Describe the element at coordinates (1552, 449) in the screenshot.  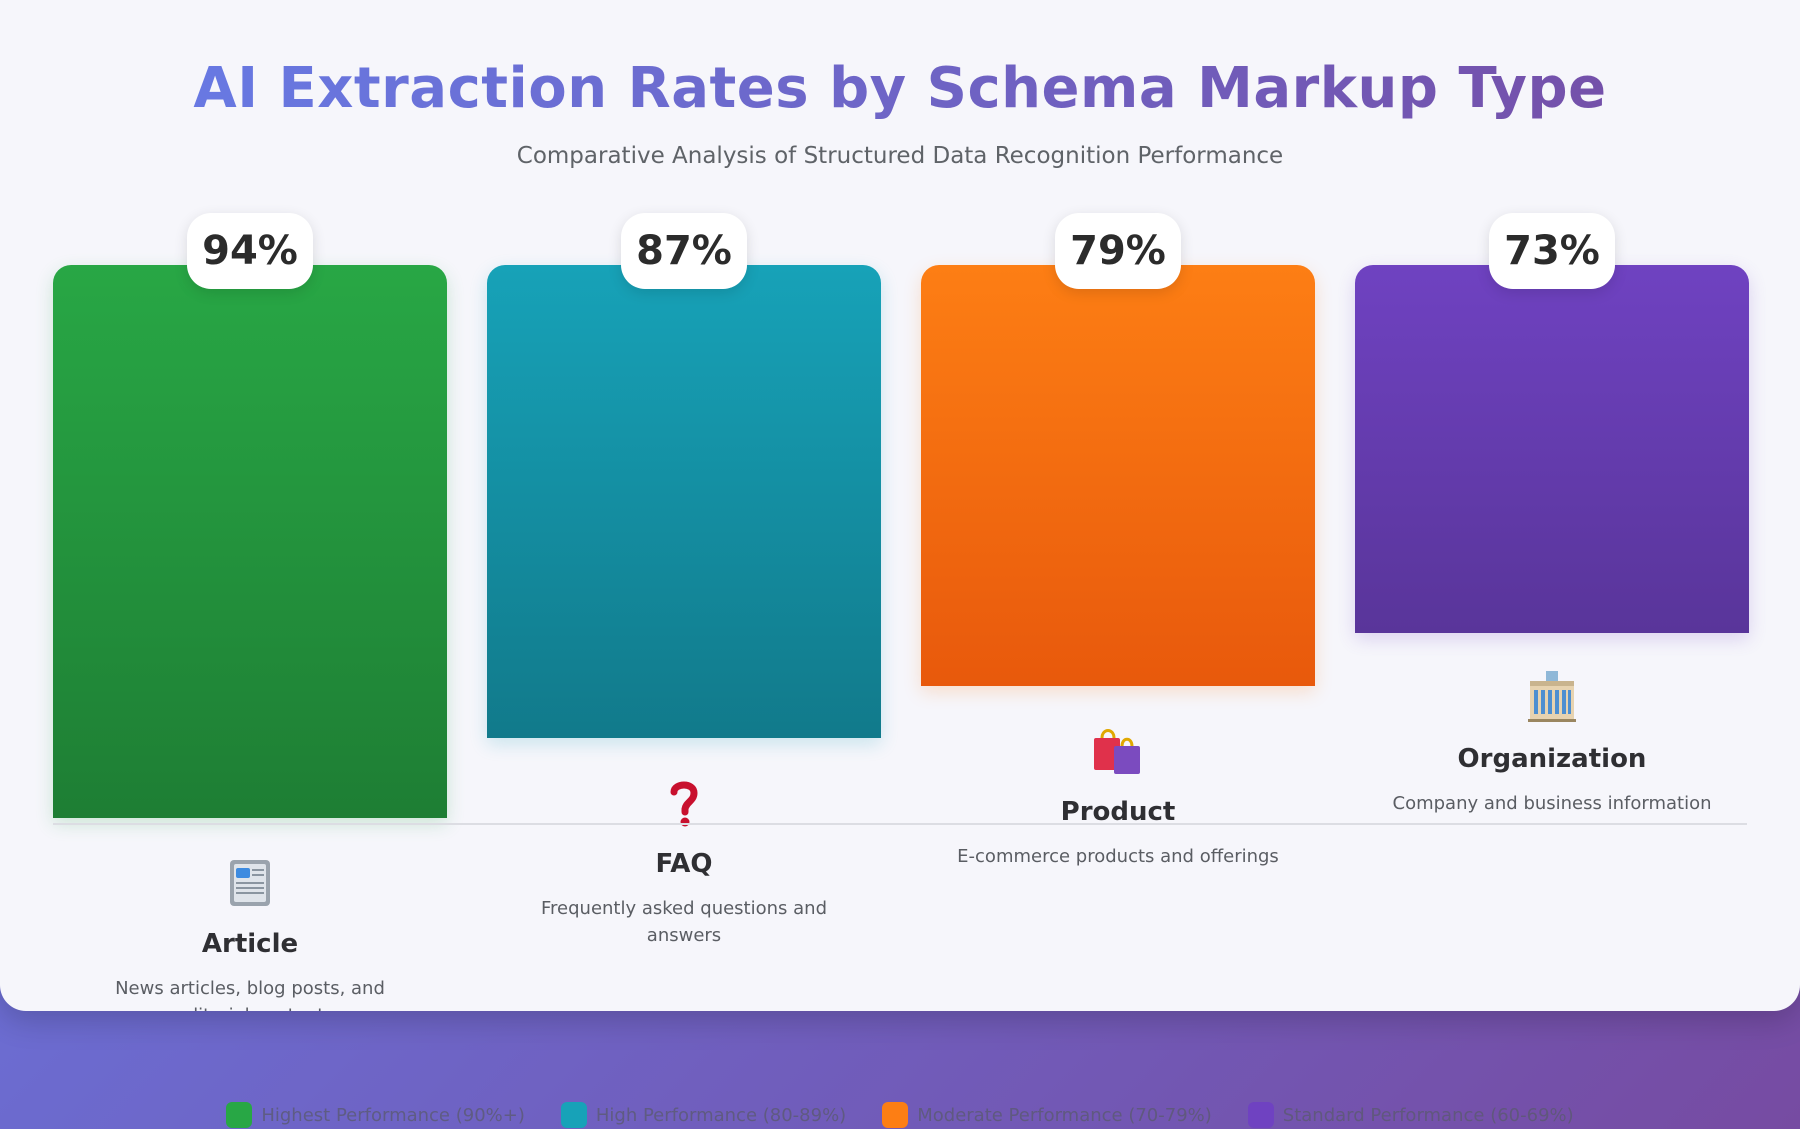
I see `bar-organization` at that location.